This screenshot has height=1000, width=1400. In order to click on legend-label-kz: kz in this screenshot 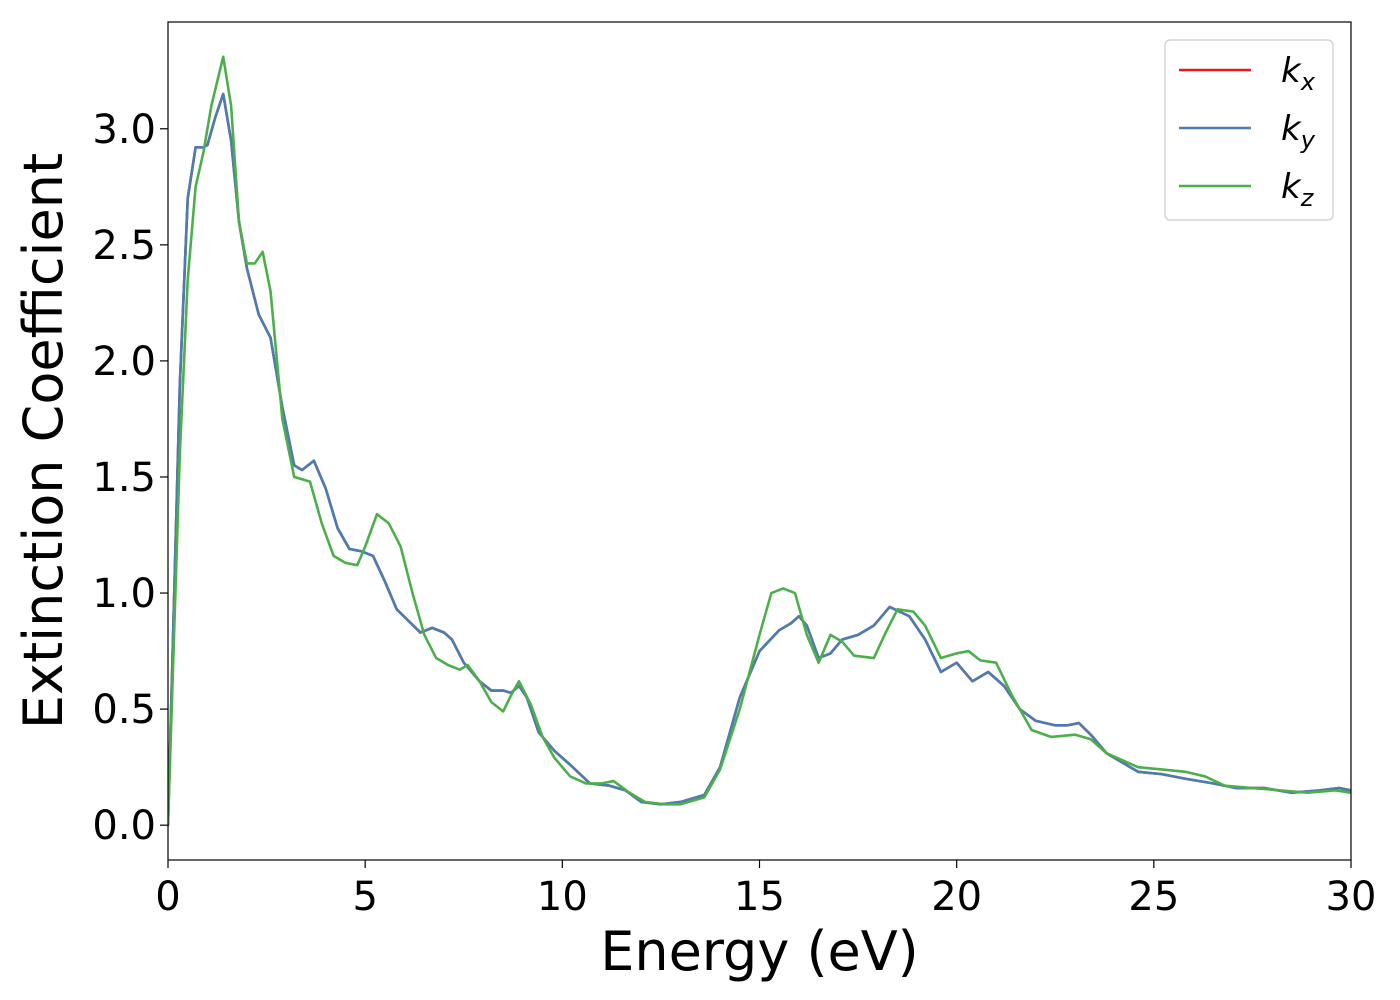, I will do `click(1298, 189)`.